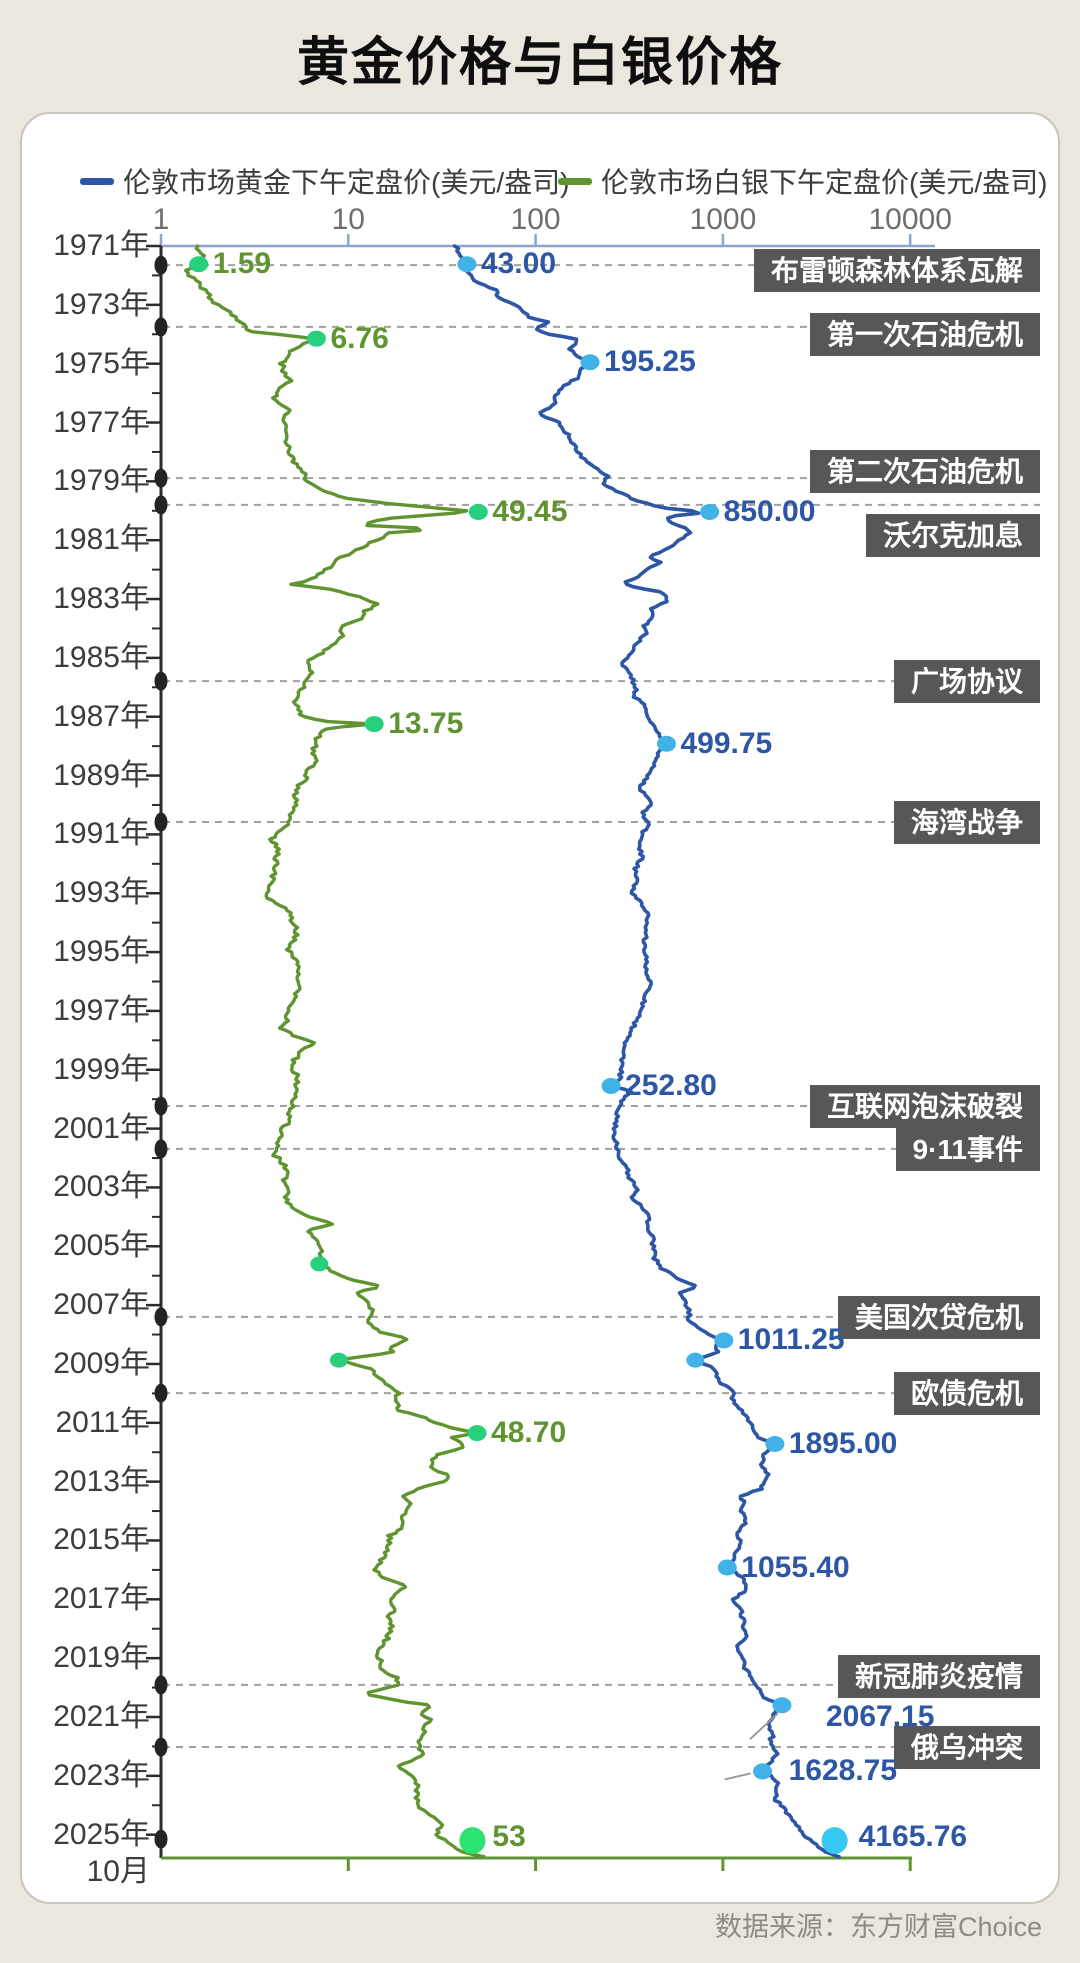 This screenshot has height=1963, width=1080. I want to click on silver-end-marker, so click(472, 1841).